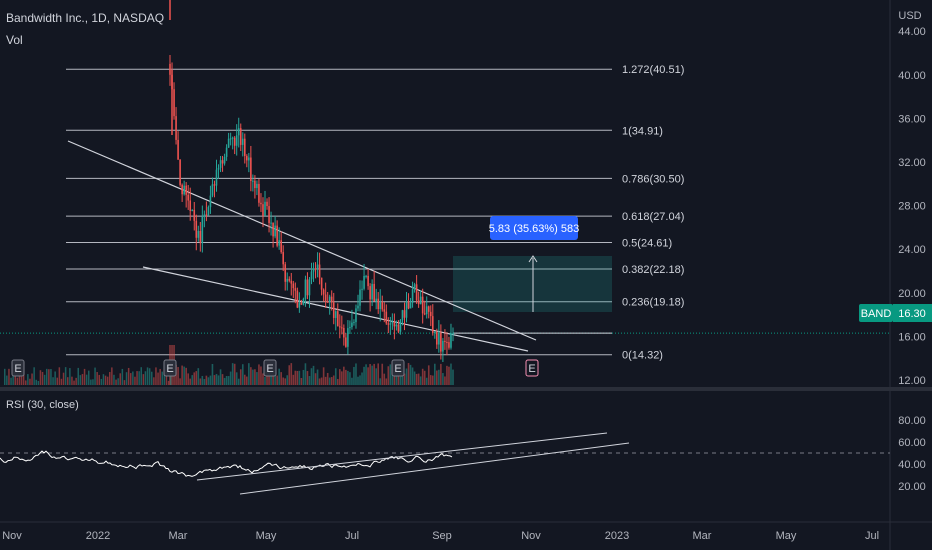 This screenshot has height=550, width=932. Describe the element at coordinates (653, 303) in the screenshot. I see `fib-level-label: 0.236(19.18)` at that location.